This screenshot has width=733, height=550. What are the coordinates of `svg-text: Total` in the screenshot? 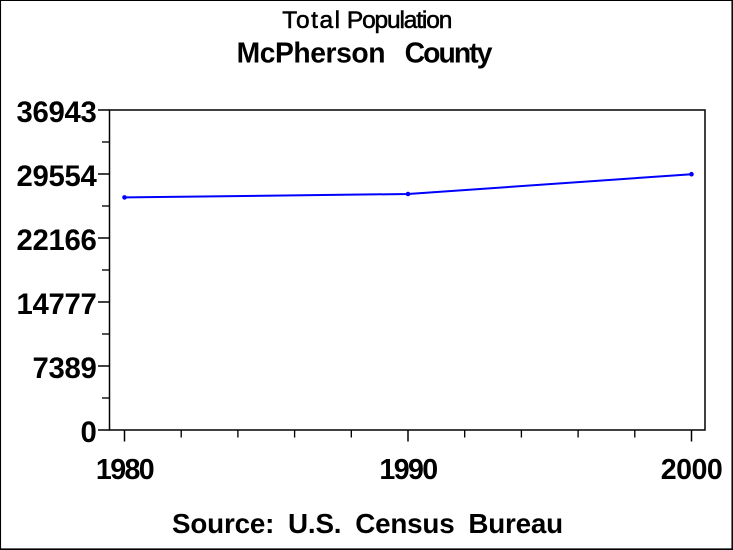 It's located at (311, 20).